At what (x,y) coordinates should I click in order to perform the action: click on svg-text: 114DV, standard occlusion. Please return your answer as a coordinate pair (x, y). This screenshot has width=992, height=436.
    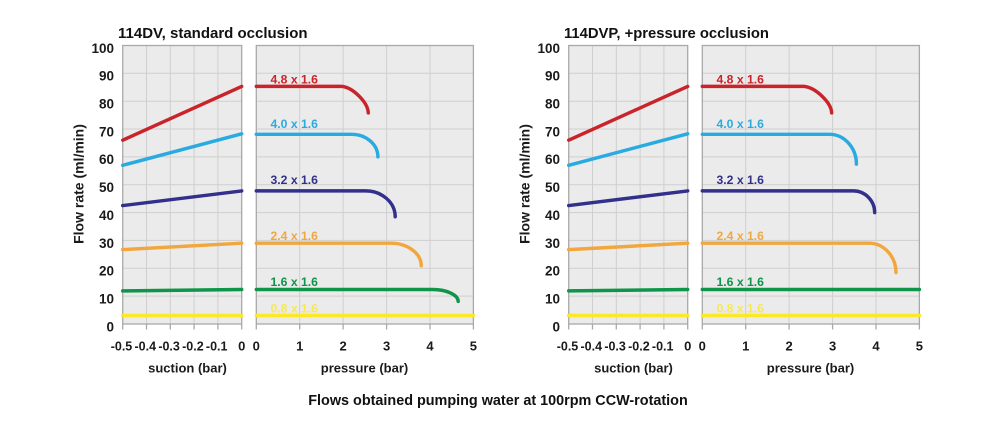
    Looking at the image, I should click on (213, 33).